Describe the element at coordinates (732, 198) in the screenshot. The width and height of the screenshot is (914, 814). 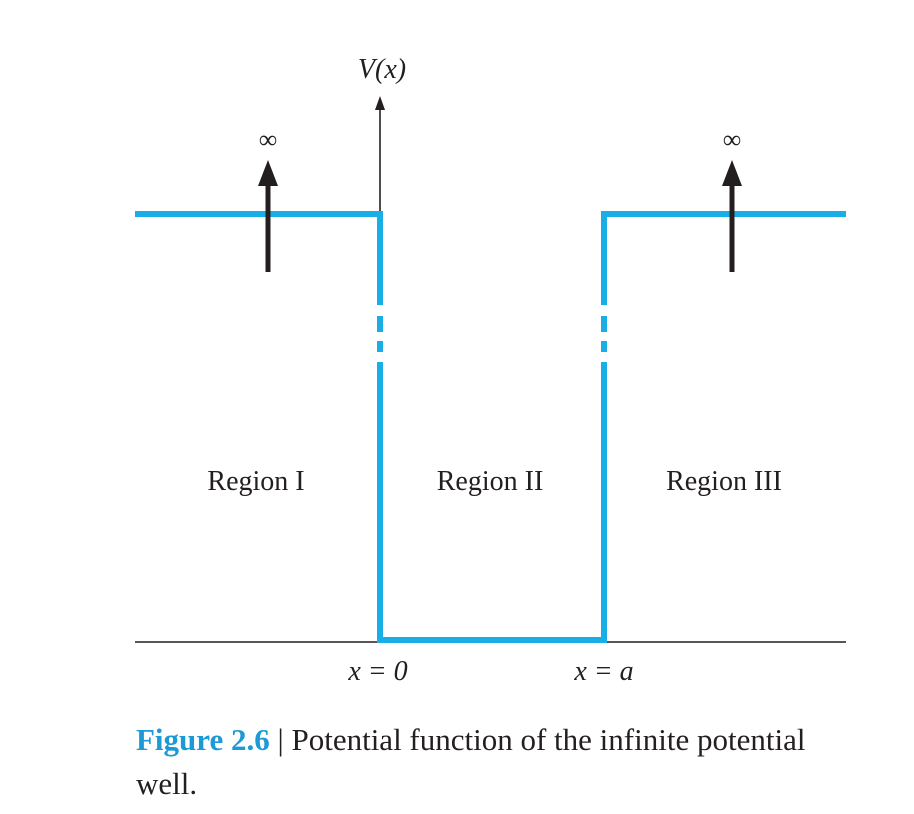
I see `infinity-arrow-right: ∞` at that location.